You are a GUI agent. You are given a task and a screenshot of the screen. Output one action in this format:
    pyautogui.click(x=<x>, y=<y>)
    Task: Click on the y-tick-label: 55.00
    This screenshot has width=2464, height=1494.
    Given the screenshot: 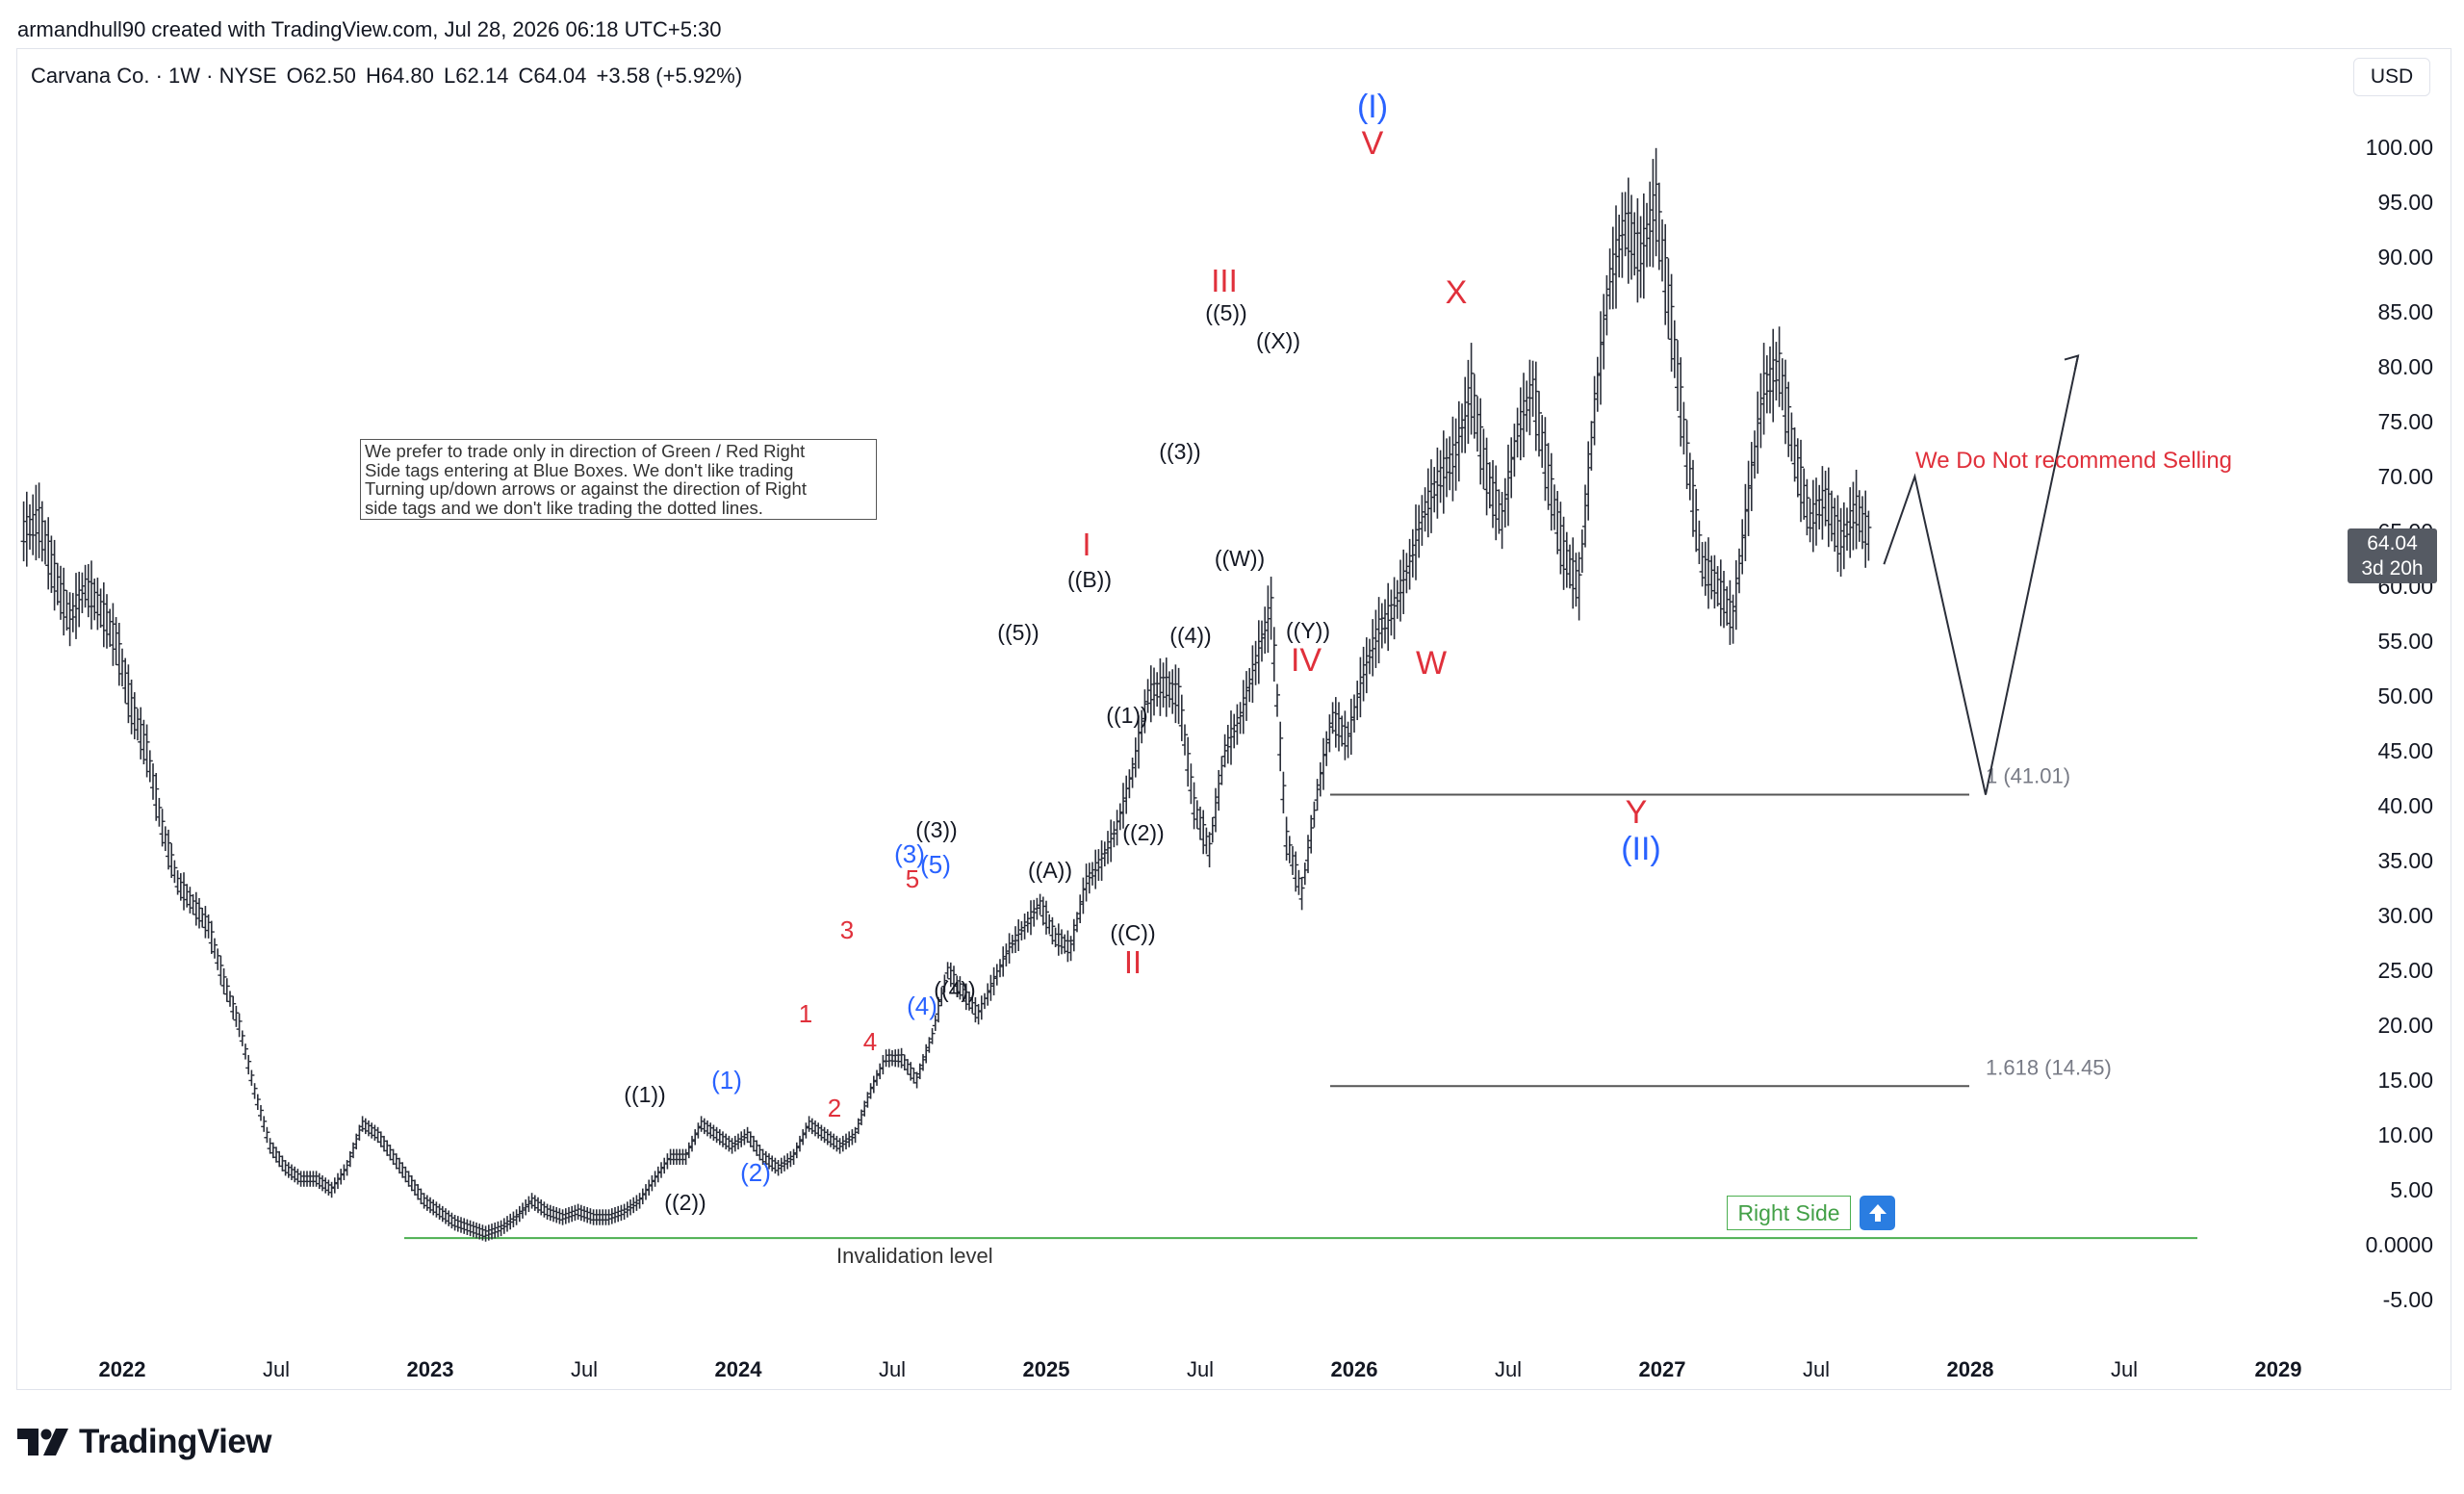 What is the action you would take?
    pyautogui.click(x=2405, y=641)
    